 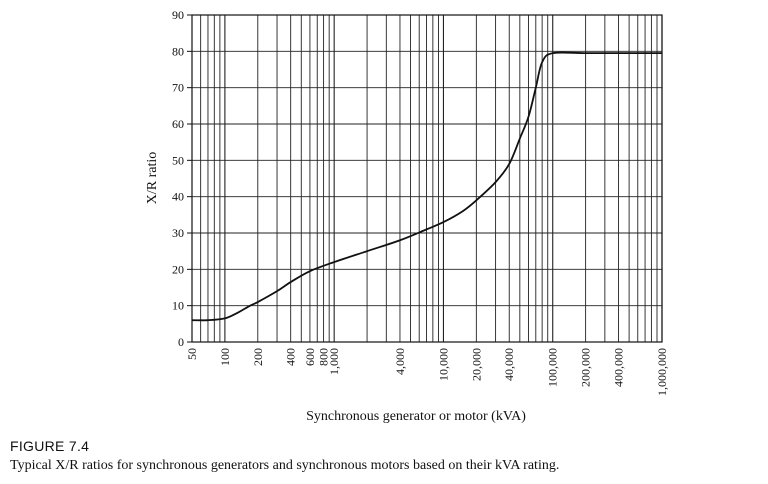 I want to click on y-tick-label: 80, so click(x=178, y=51).